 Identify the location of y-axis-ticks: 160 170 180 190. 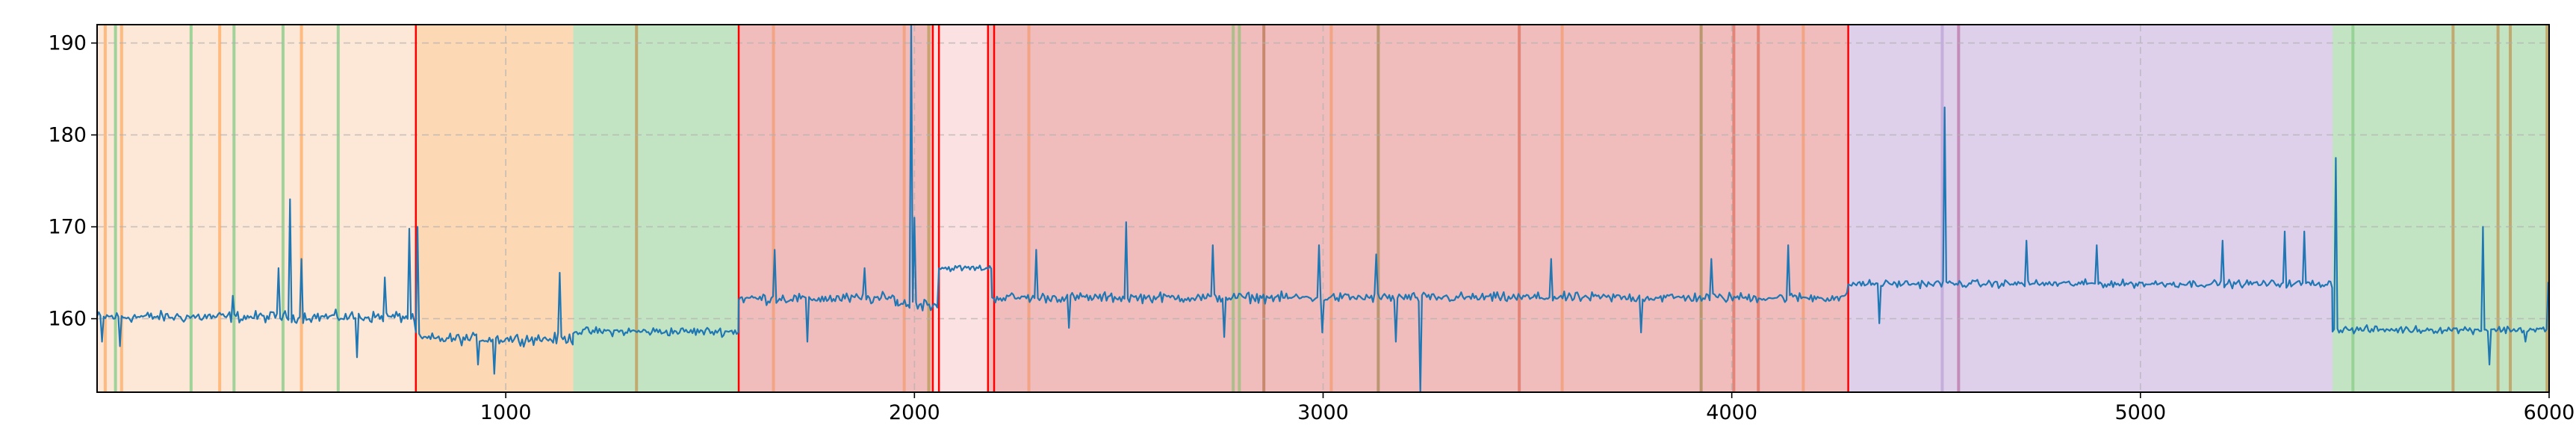
(72, 182).